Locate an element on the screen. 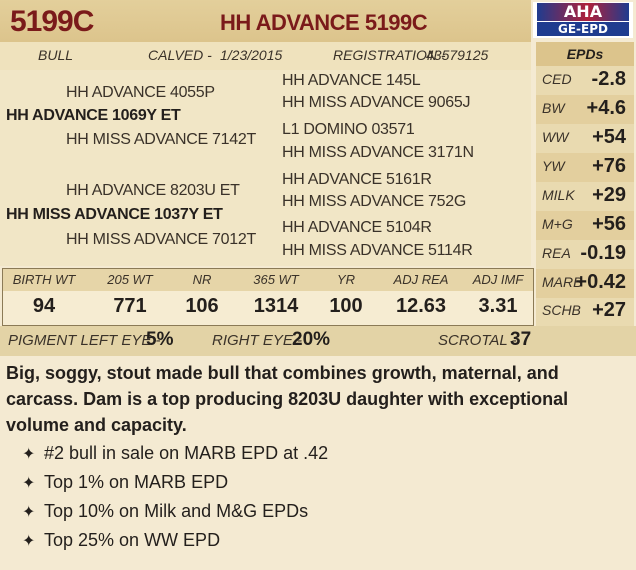  epd-row-marb: MARB +0.42 is located at coordinates (585, 283).